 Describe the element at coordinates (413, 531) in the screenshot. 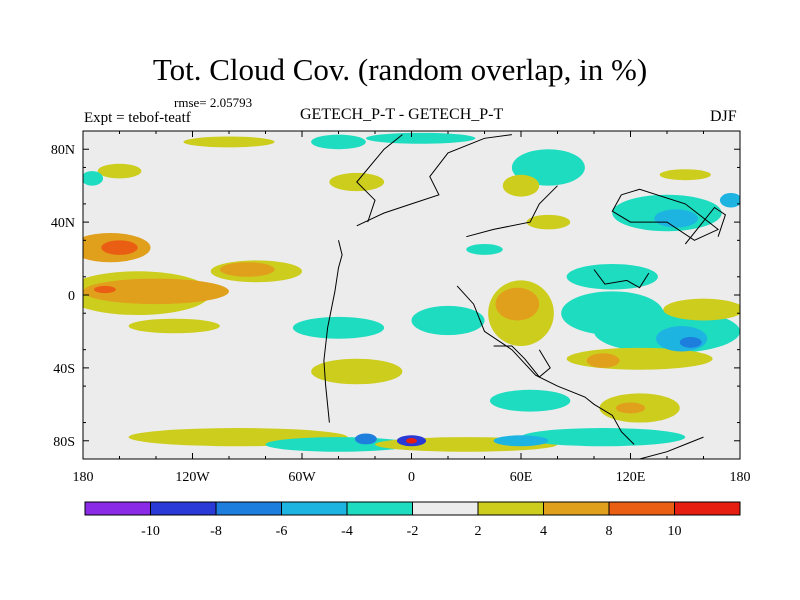

I see `colorbar-label: -2` at that location.